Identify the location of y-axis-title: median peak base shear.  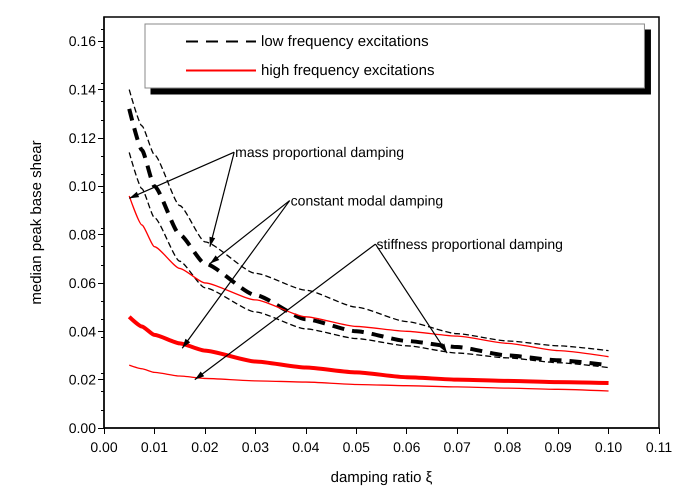
(36, 222).